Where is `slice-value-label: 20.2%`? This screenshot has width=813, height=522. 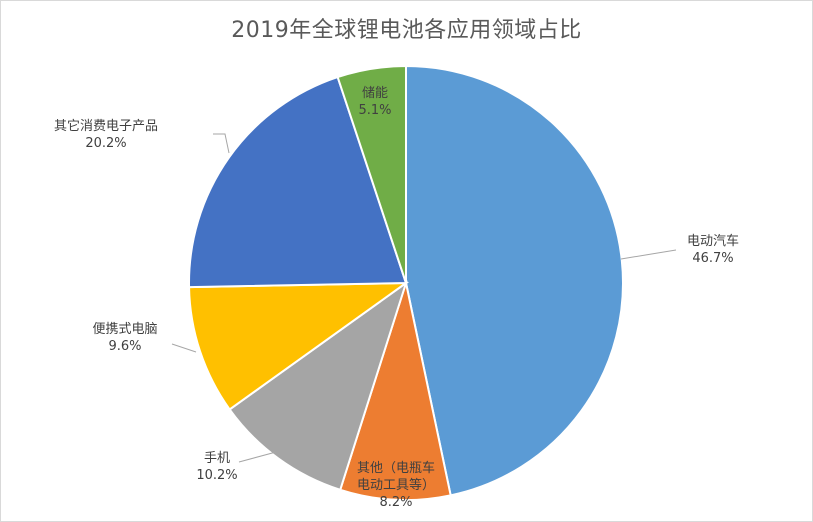 slice-value-label: 20.2% is located at coordinates (105, 143).